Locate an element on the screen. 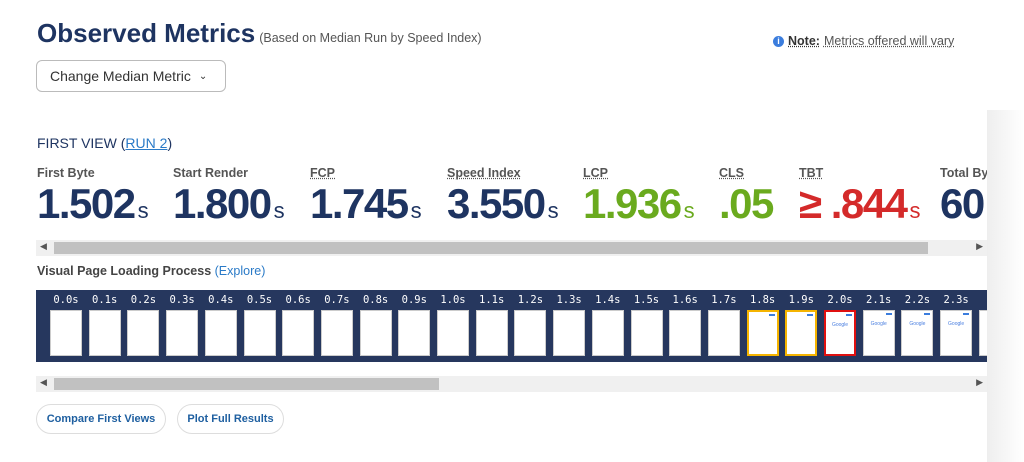 The height and width of the screenshot is (462, 1024). overflow-shadow is located at coordinates (1005, 286).